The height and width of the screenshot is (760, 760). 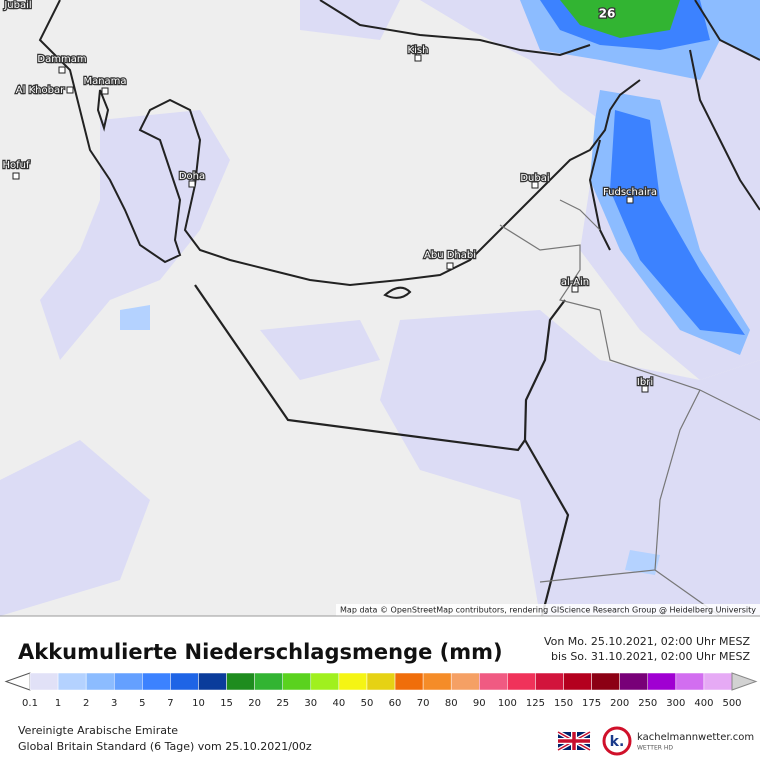 I want to click on legend-label: 30, so click(x=310, y=703).